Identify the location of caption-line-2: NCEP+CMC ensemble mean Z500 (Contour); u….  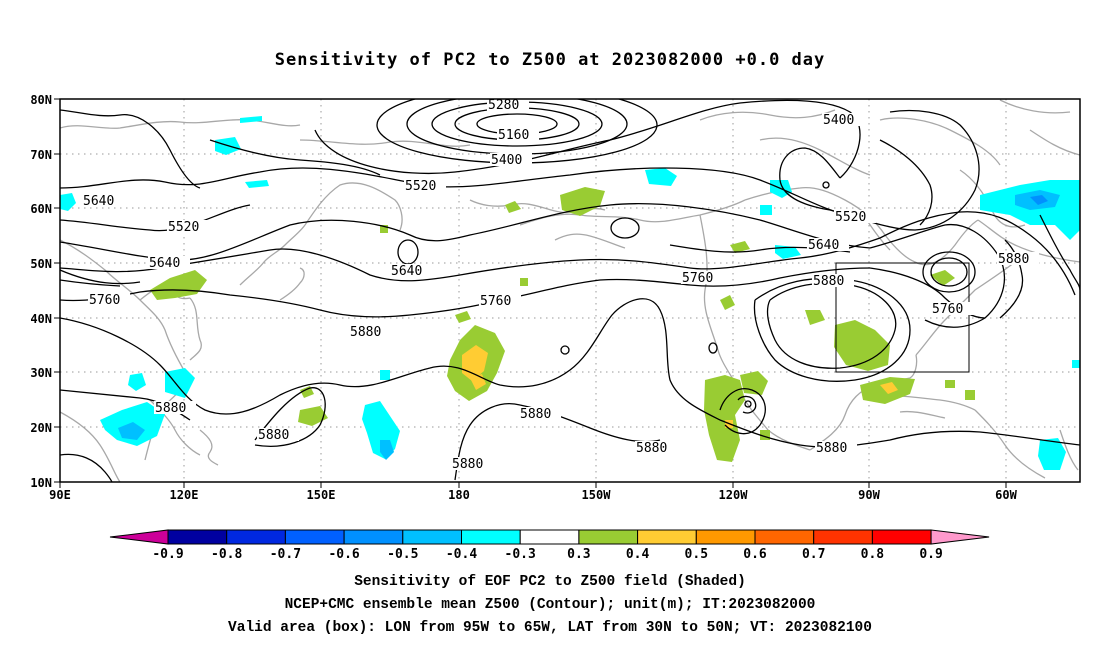
(550, 605).